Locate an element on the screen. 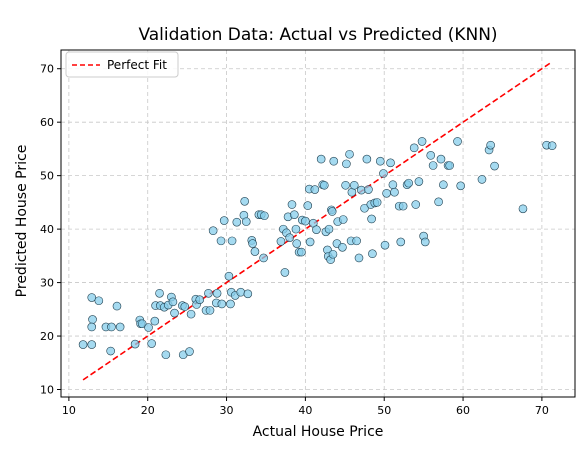 The height and width of the screenshot is (452, 585). legend: Perfect Fit is located at coordinates (122, 64).